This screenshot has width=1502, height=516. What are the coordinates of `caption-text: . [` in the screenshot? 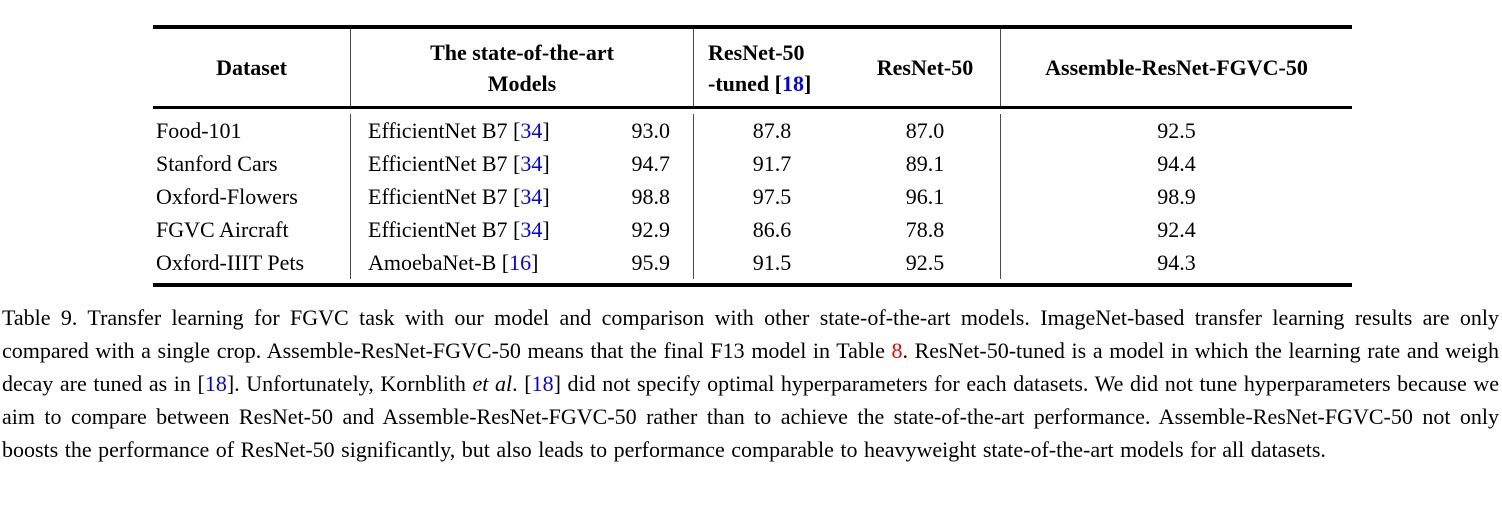 It's located at (522, 383).